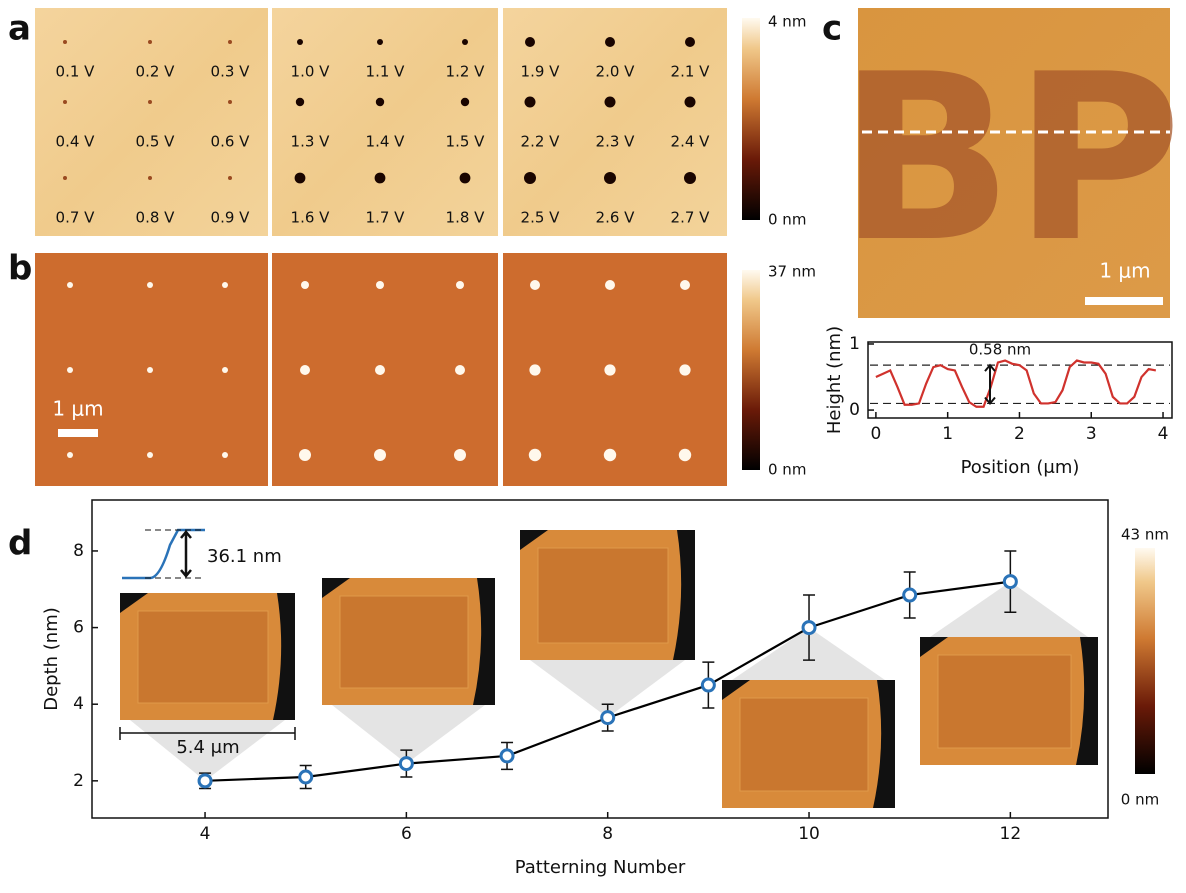 This screenshot has height=893, width=1186. What do you see at coordinates (205, 834) in the screenshot?
I see `x-tick-label: 4` at bounding box center [205, 834].